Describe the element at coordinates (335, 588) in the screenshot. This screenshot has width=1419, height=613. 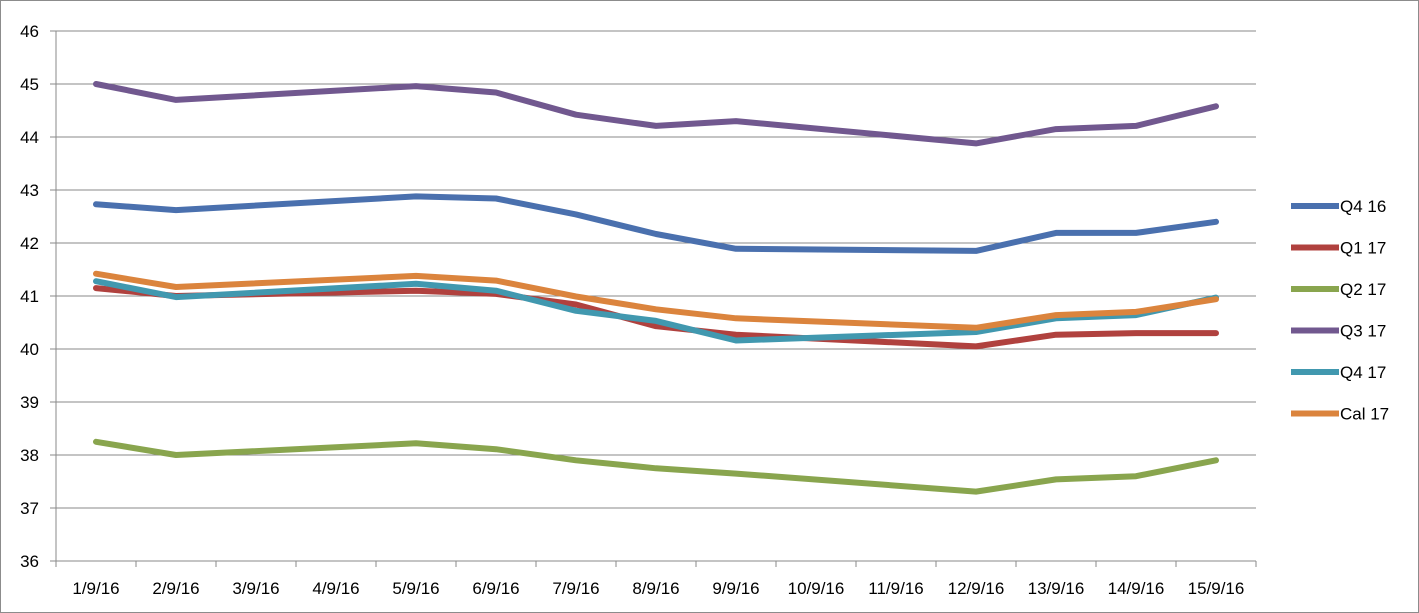
I see `x-tick-label: 4/9/16` at that location.